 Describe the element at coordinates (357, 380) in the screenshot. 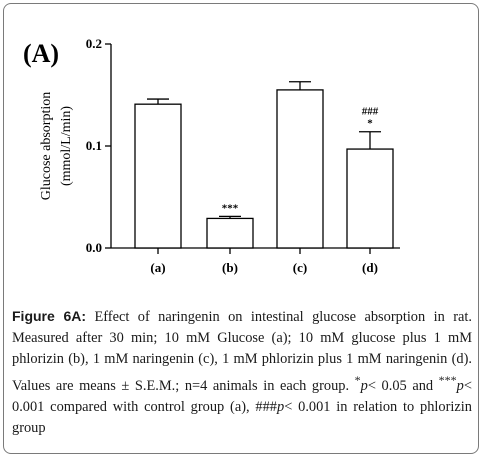

I see `caption-sig1-mark: *` at that location.